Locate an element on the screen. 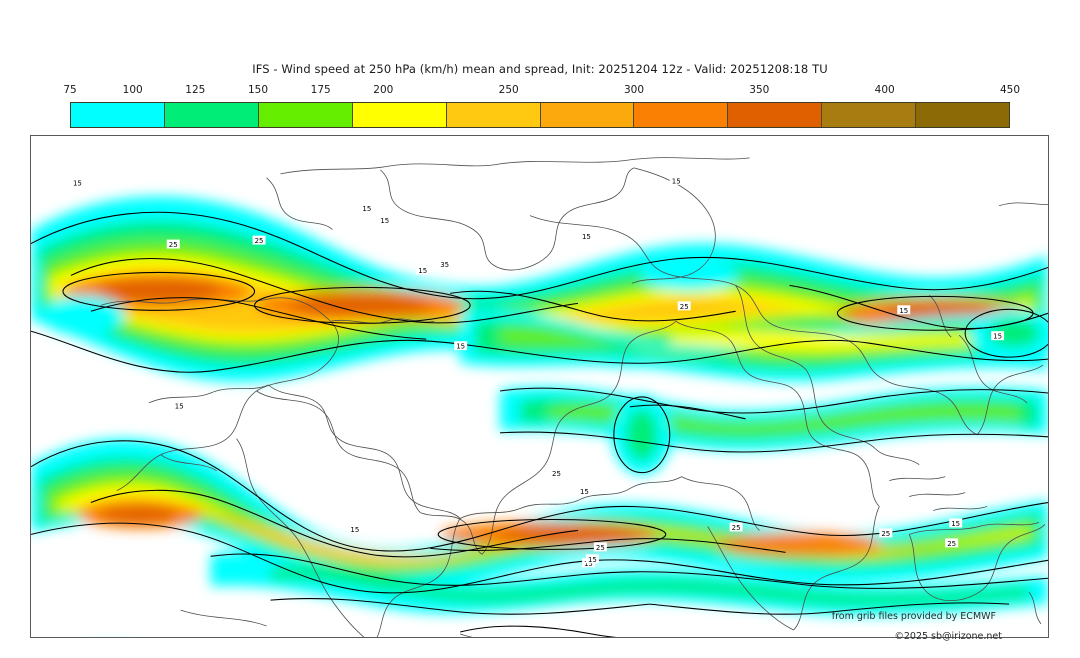 This screenshot has height=658, width=1080. colorbar-legend: 75 100 125 150 175 200 250 300 350 400 450 is located at coordinates (541, 106).